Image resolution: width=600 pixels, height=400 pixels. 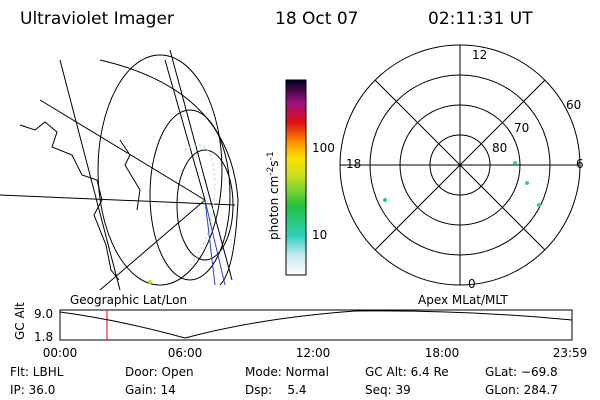 What do you see at coordinates (200, 207) in the screenshot?
I see `aurora` at bounding box center [200, 207].